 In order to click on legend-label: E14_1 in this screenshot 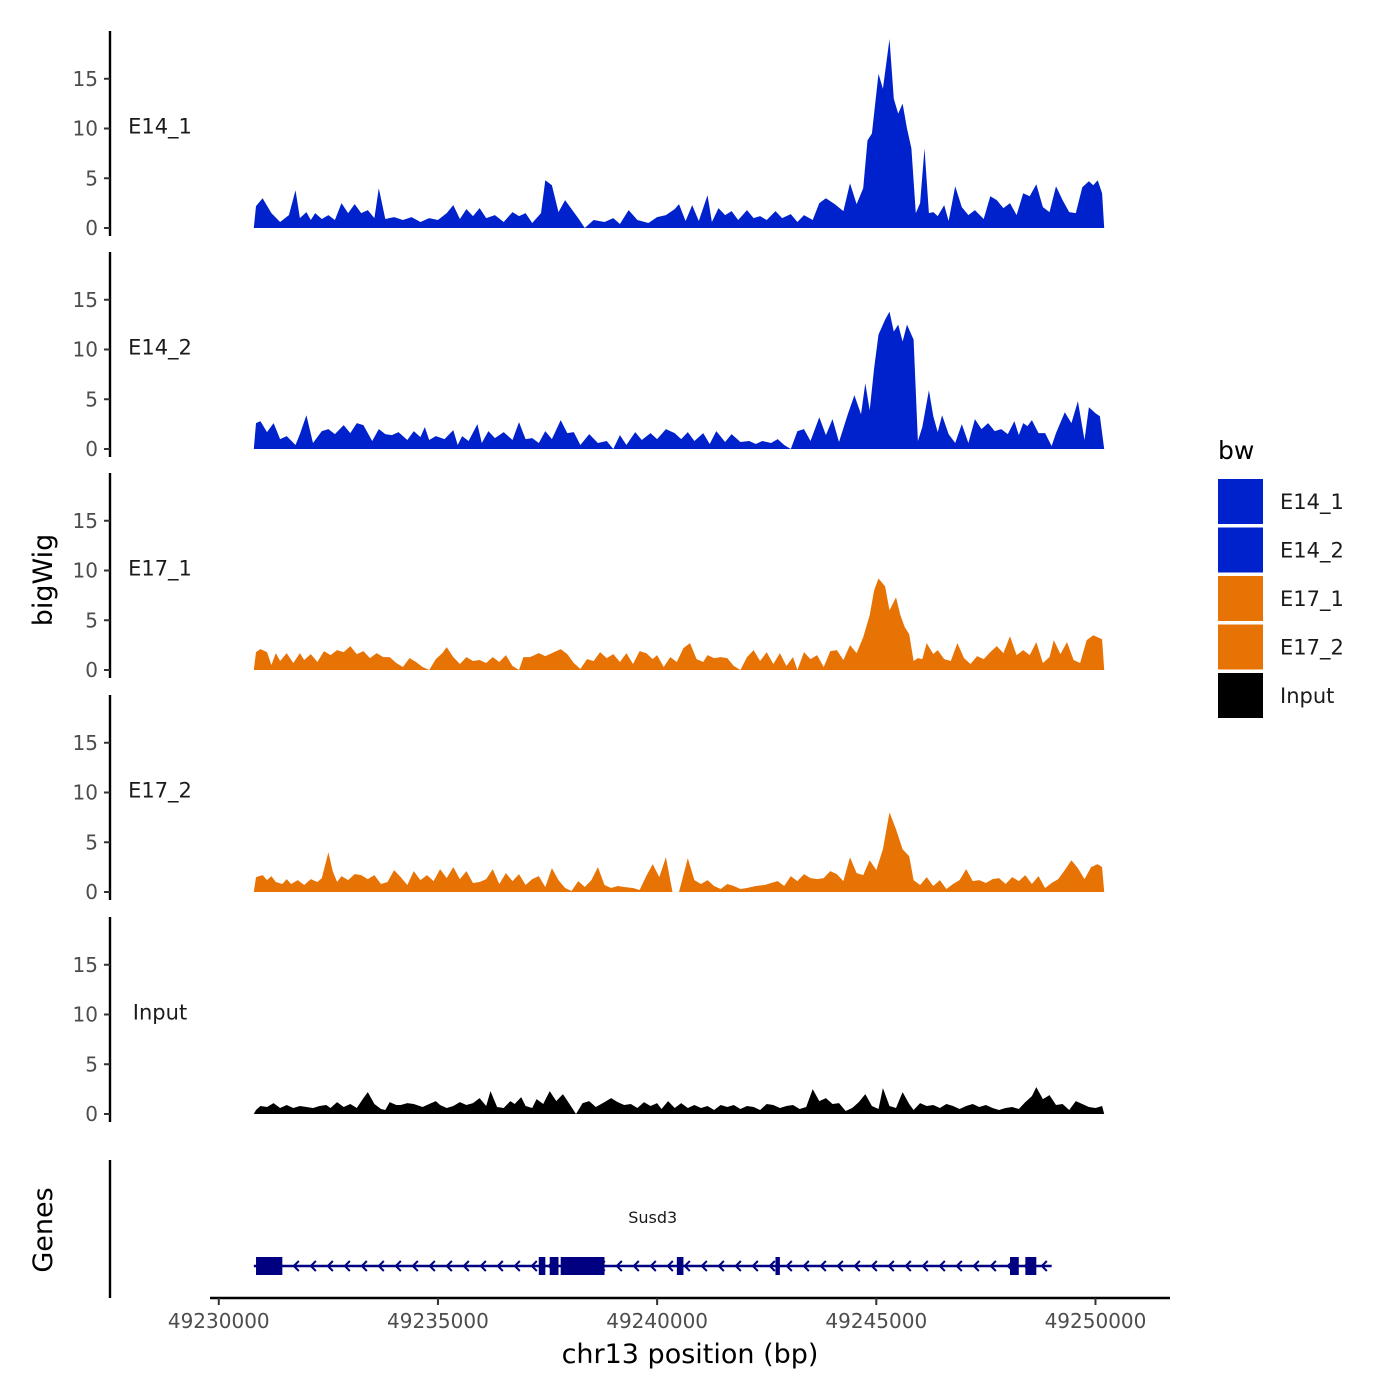, I will do `click(1312, 502)`.